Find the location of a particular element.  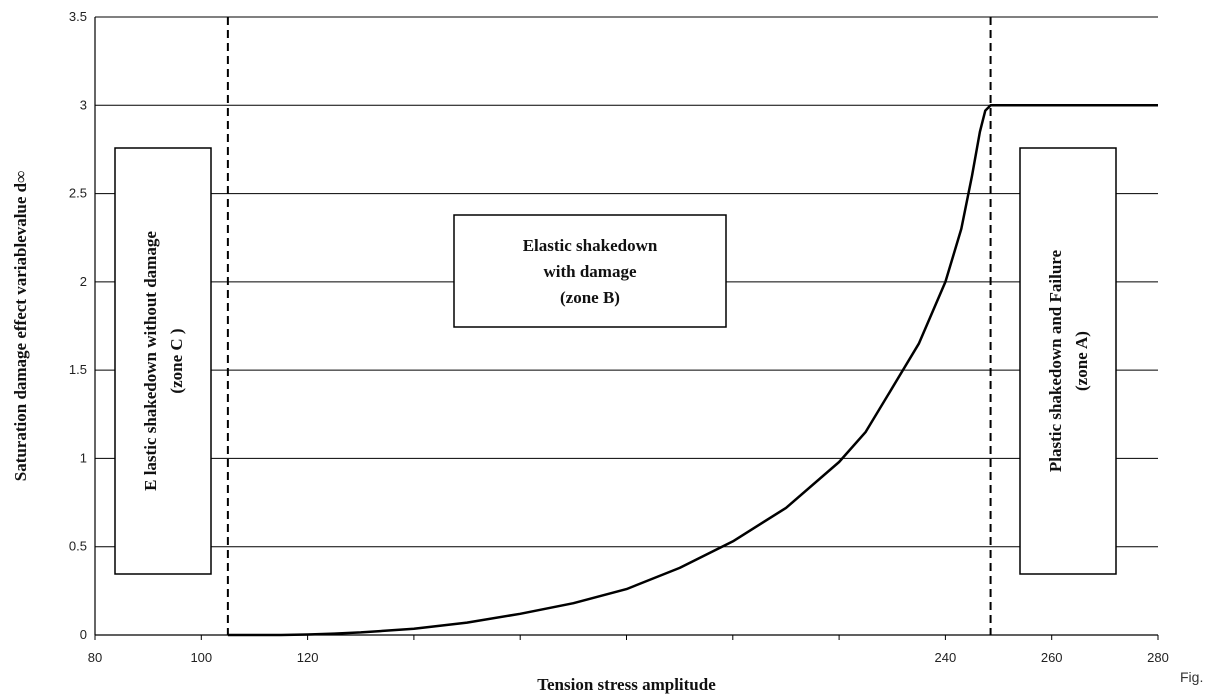

x-axis-title: Tension stress amplitude is located at coordinates (626, 684).